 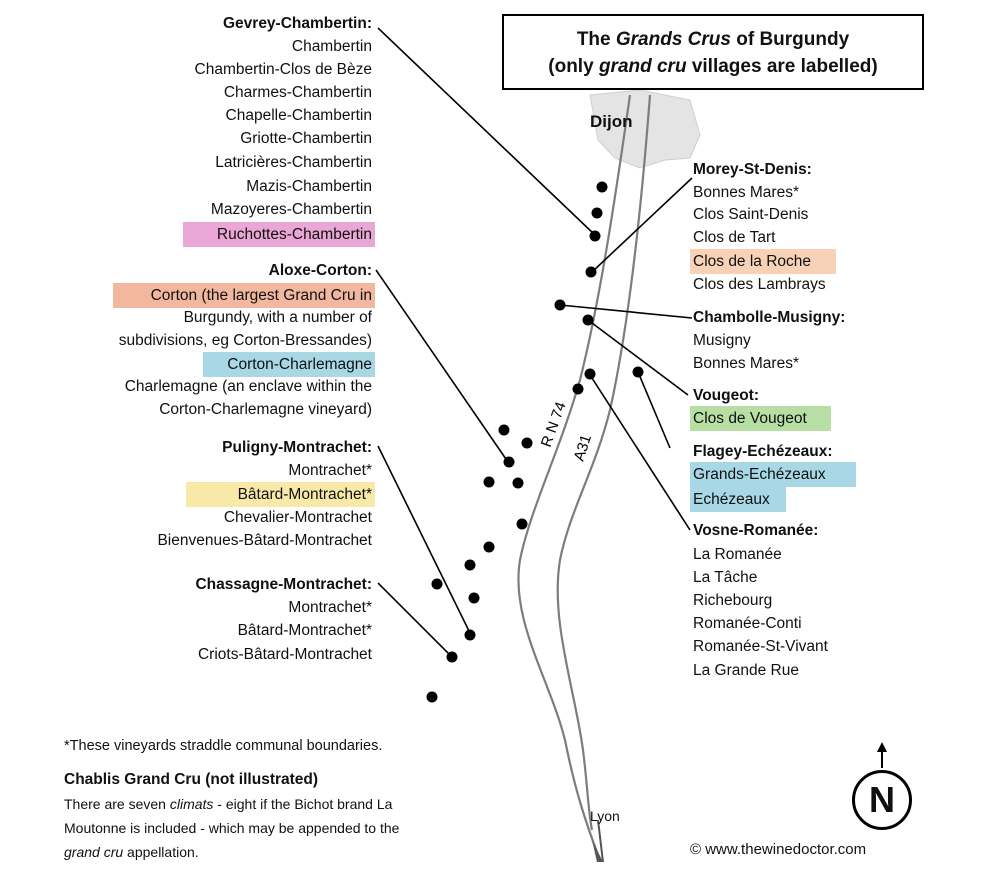 I want to click on leader-chassagne, so click(x=415, y=620).